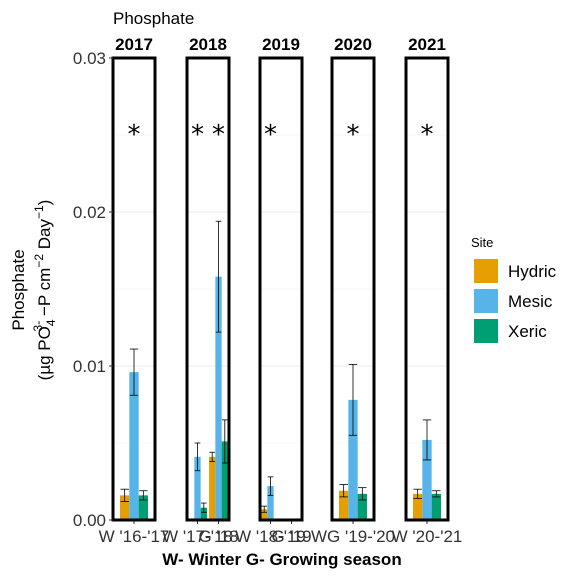 The height and width of the screenshot is (576, 576). I want to click on x-tick-label: G '18, so click(218, 536).